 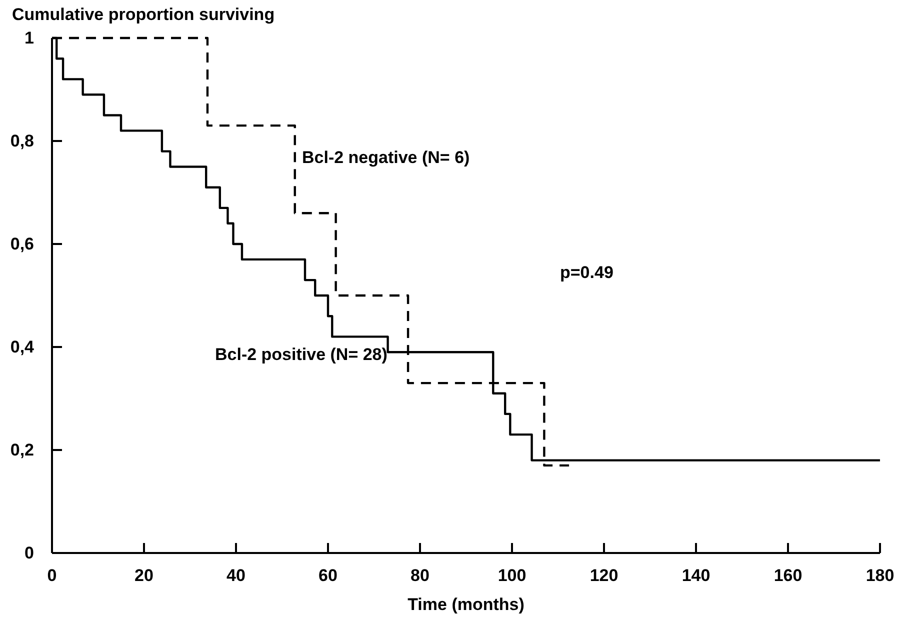 I want to click on x-tick-label: 100, so click(x=512, y=576).